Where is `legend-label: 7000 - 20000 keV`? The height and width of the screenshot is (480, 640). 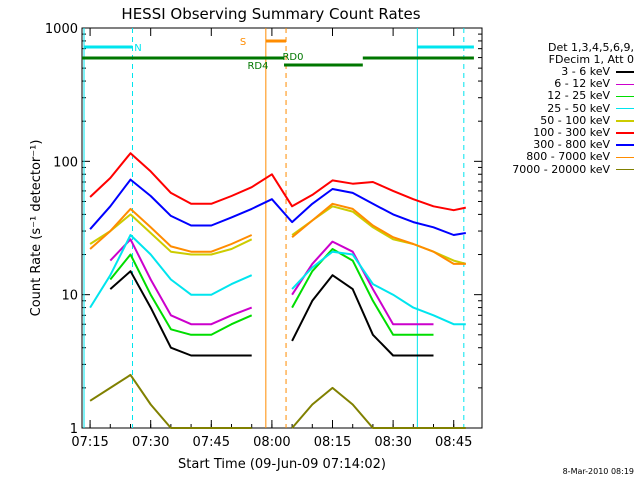
legend-label: 7000 - 20000 keV is located at coordinates (561, 169).